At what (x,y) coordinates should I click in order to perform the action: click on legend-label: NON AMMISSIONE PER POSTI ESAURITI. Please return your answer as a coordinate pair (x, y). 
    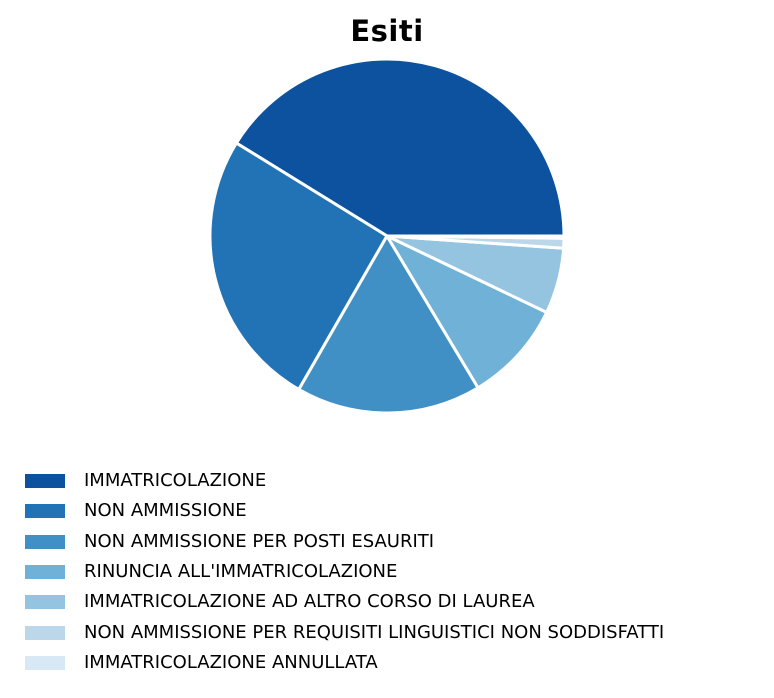
    Looking at the image, I should click on (259, 541).